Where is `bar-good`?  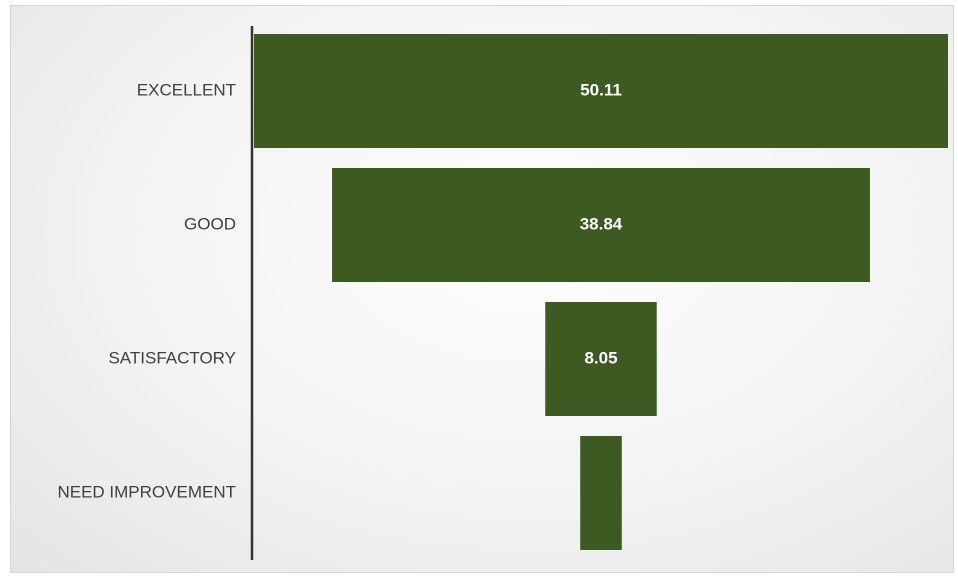
bar-good is located at coordinates (601, 225).